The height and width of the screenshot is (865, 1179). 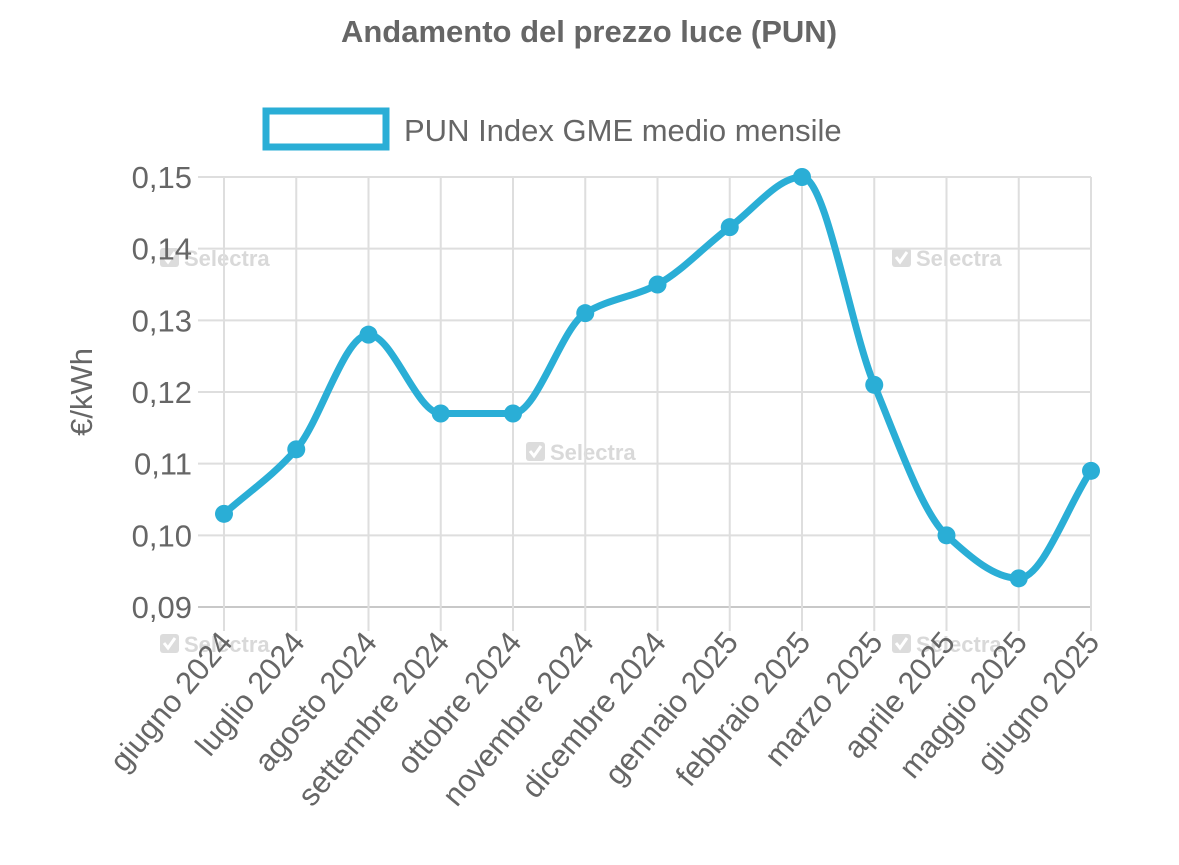 What do you see at coordinates (163, 464) in the screenshot?
I see `y-tick-label: 0,11` at bounding box center [163, 464].